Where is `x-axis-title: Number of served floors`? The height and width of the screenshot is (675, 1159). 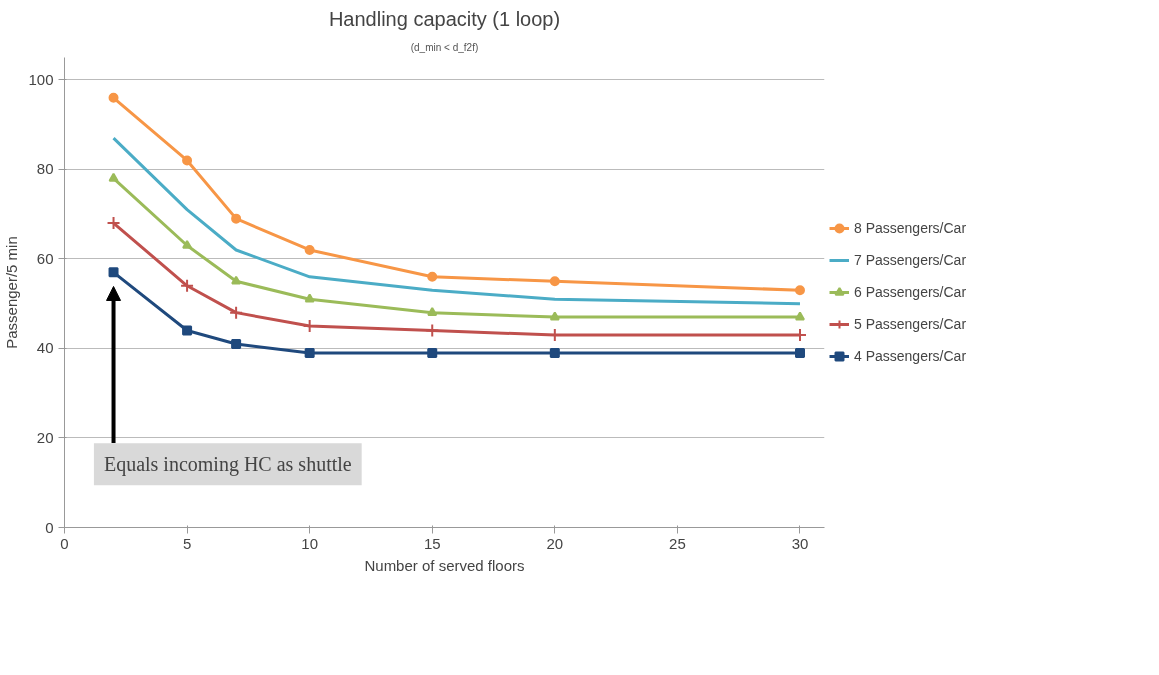
x-axis-title: Number of served floors is located at coordinates (444, 565).